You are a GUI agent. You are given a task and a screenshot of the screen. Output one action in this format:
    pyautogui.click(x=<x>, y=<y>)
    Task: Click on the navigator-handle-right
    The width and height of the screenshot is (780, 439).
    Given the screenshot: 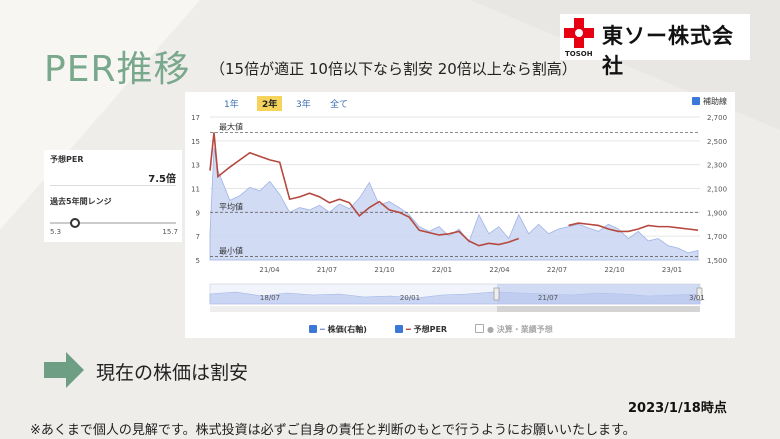 What is the action you would take?
    pyautogui.click(x=699, y=294)
    